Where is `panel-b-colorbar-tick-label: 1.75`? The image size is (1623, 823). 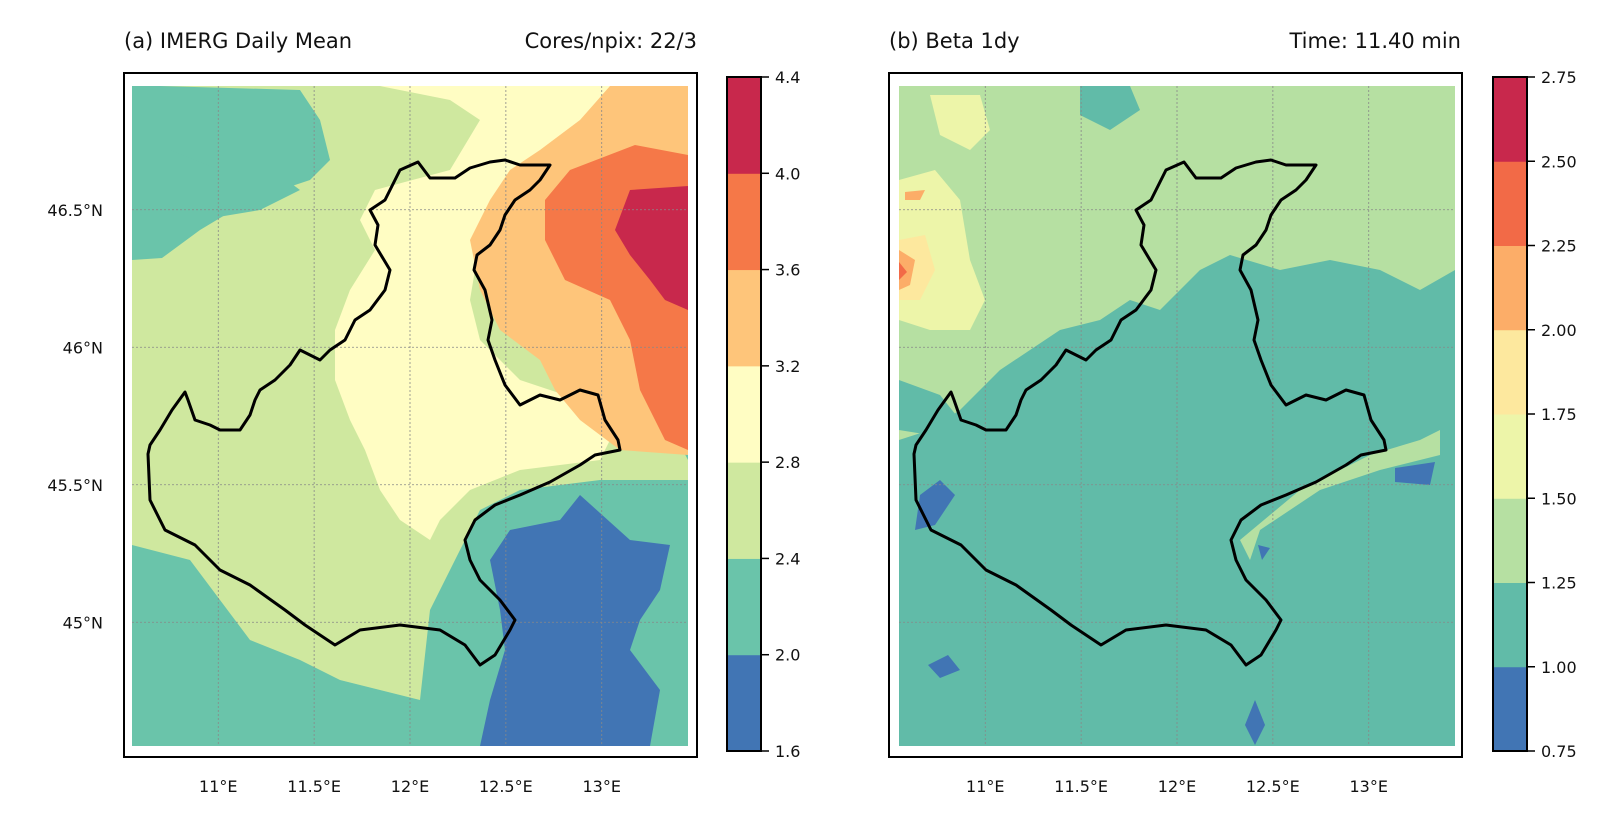
panel-b-colorbar-tick-label: 1.75 is located at coordinates (1559, 414).